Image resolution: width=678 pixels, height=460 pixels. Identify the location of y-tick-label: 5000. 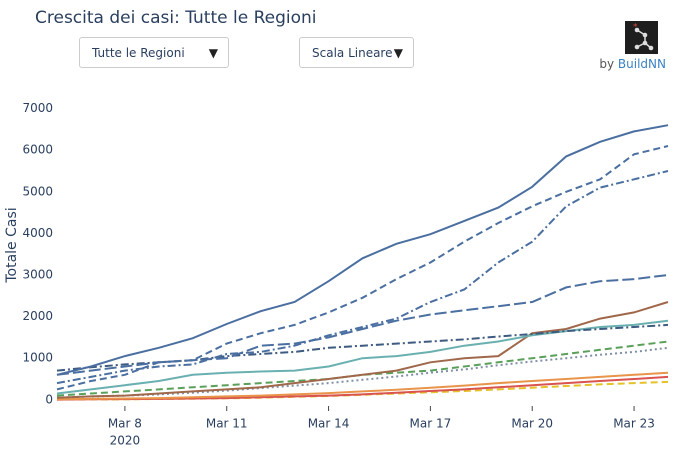
(37, 191).